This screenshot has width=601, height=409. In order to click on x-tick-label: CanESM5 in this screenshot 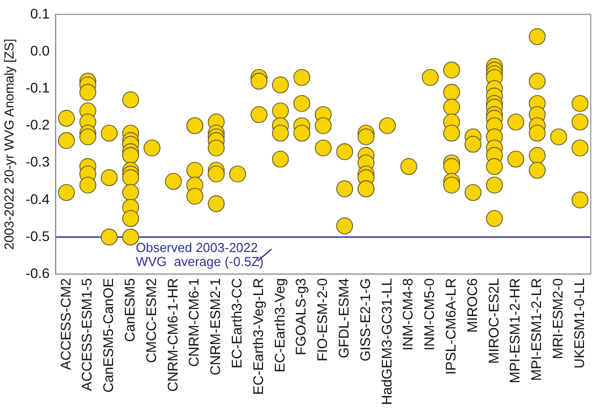, I will do `click(129, 310)`.